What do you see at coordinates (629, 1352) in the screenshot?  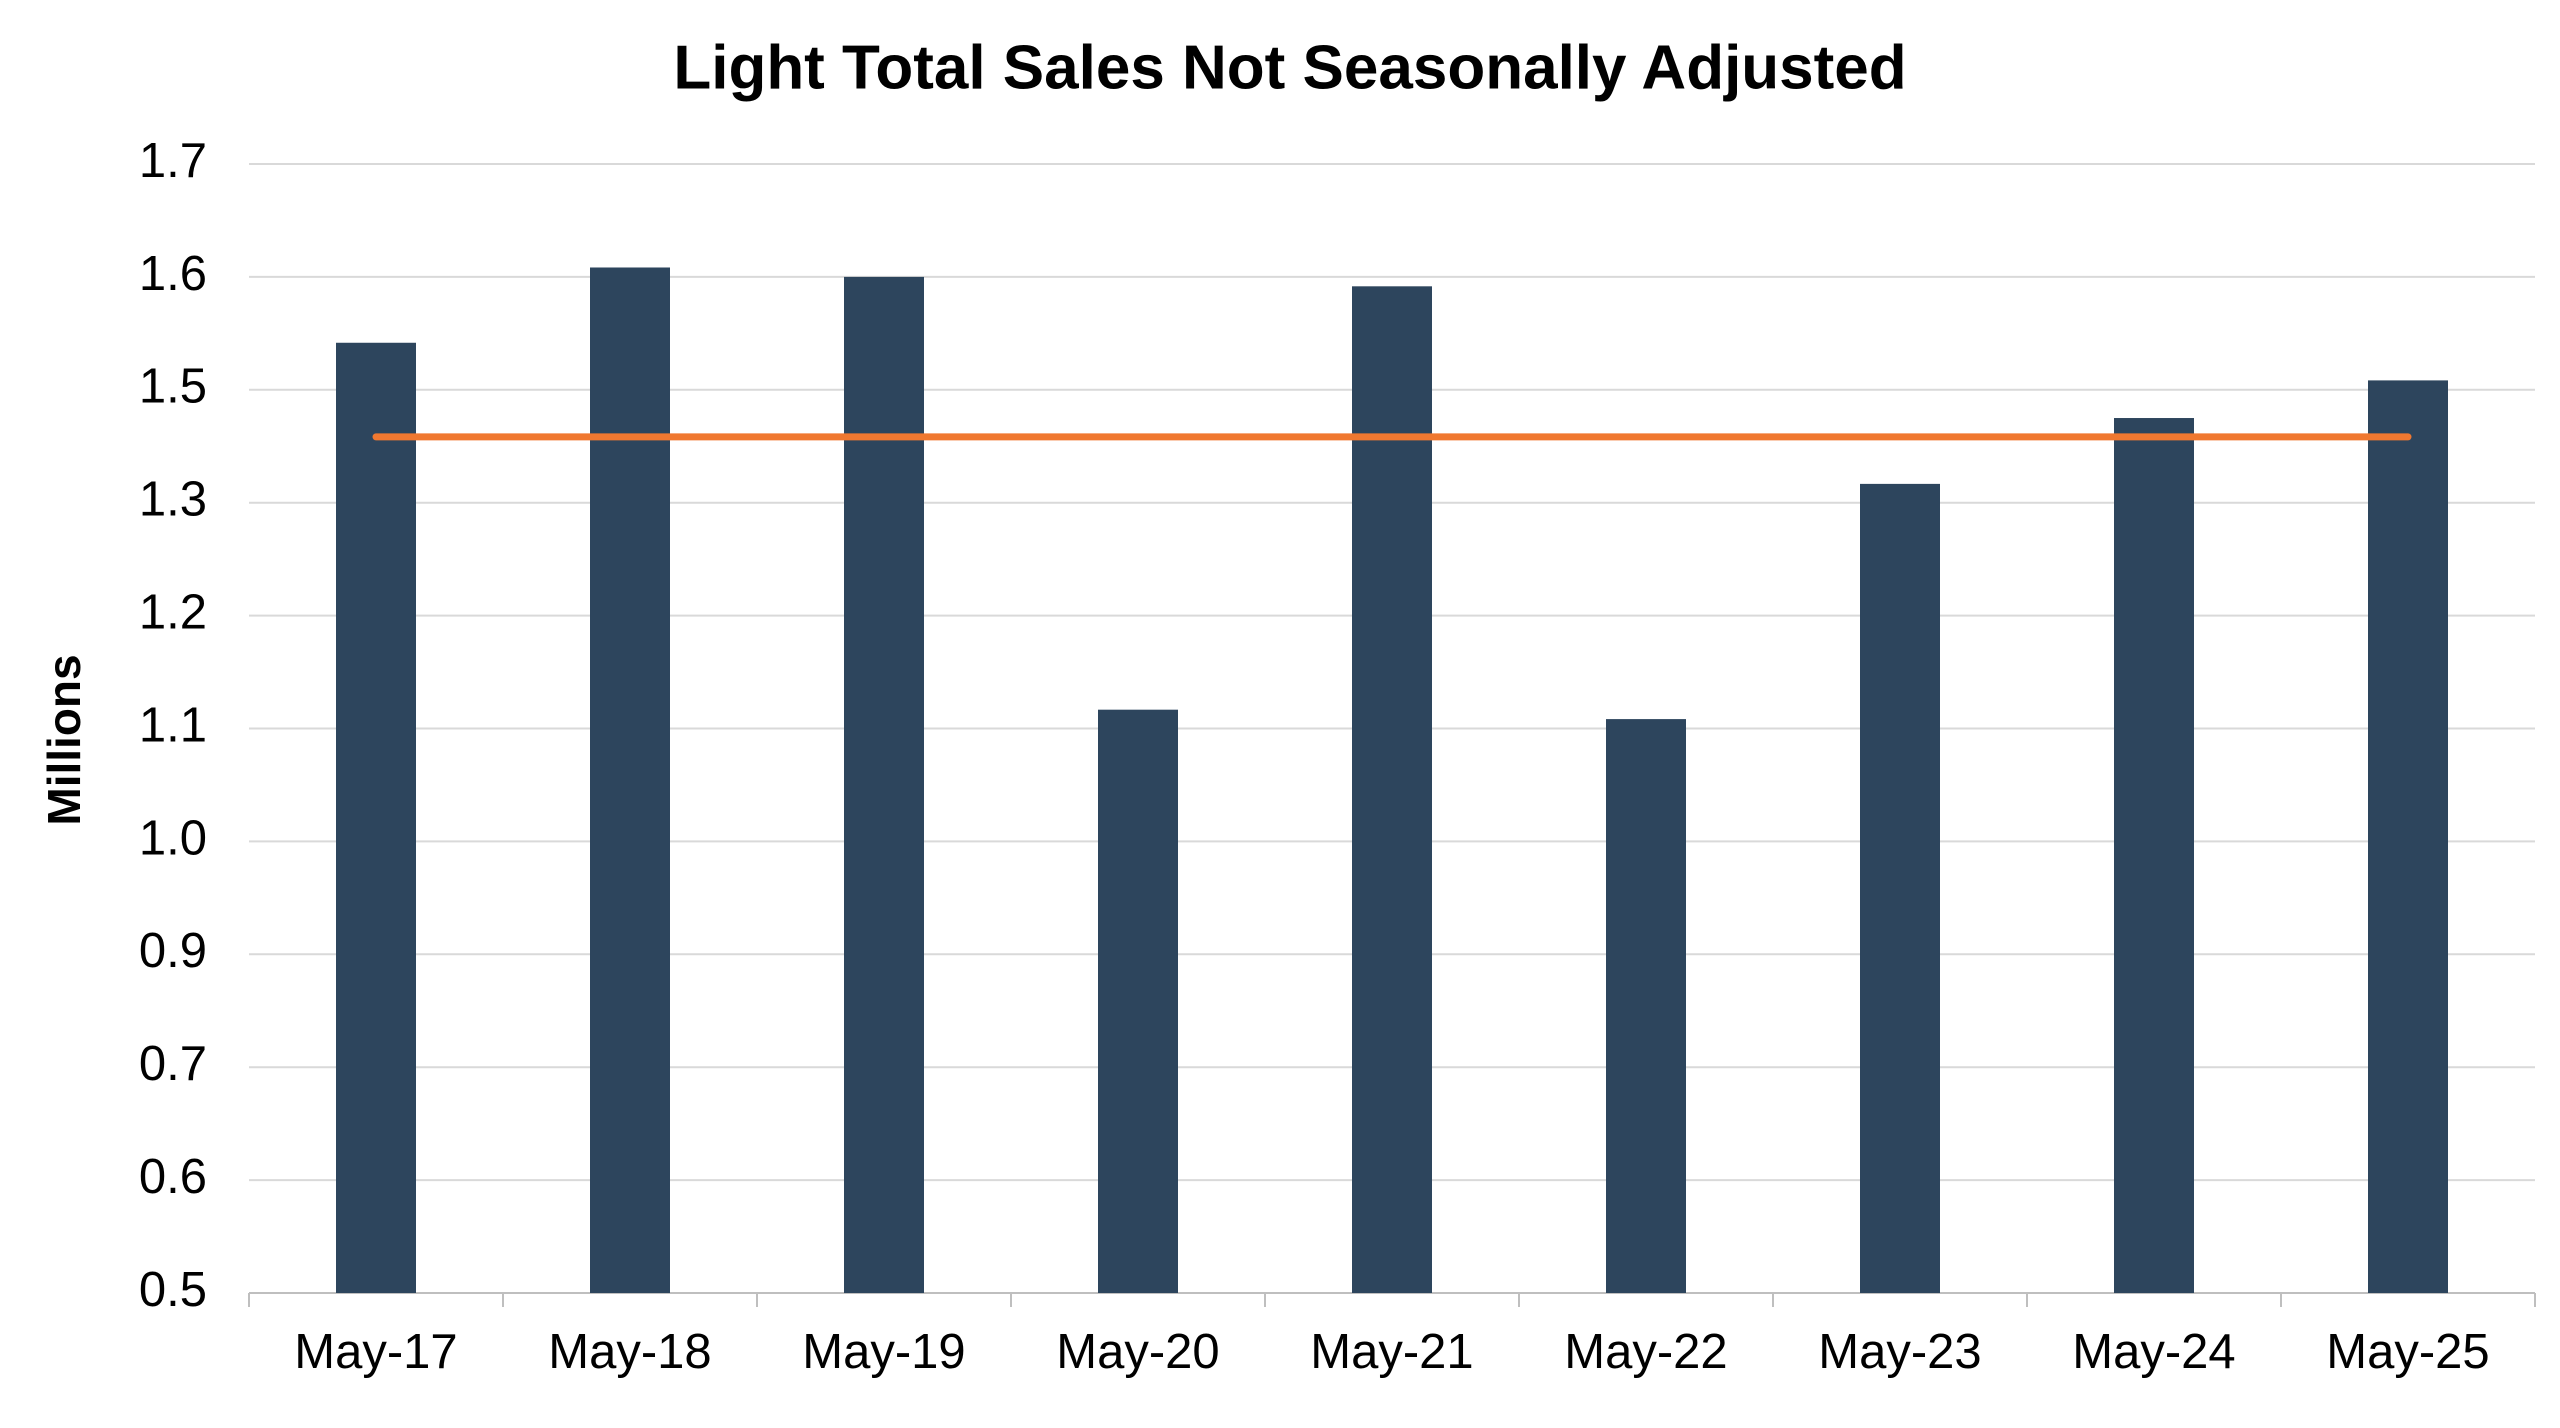 I see `x-tick-label: May-18` at bounding box center [629, 1352].